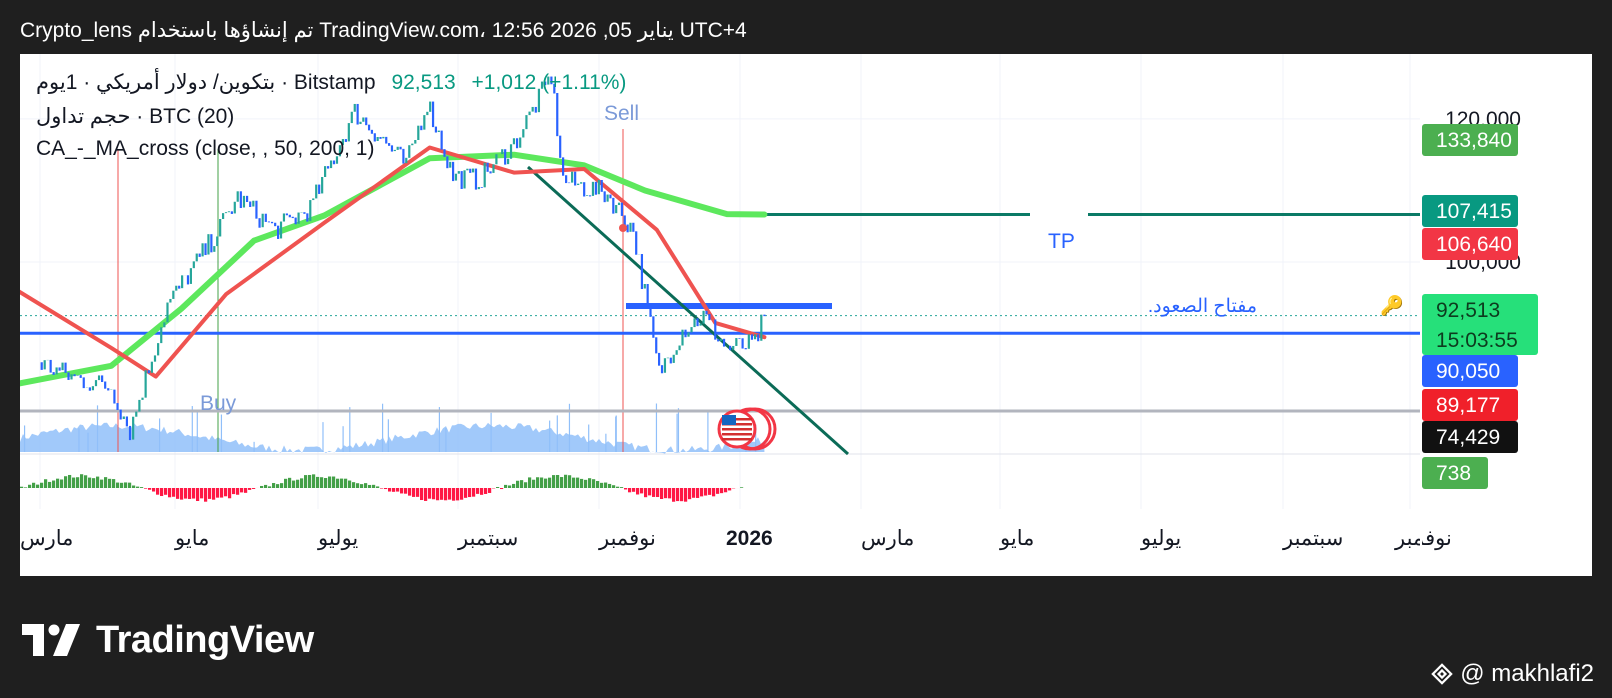  I want to click on price-tag-label: 89,177, so click(1468, 405).